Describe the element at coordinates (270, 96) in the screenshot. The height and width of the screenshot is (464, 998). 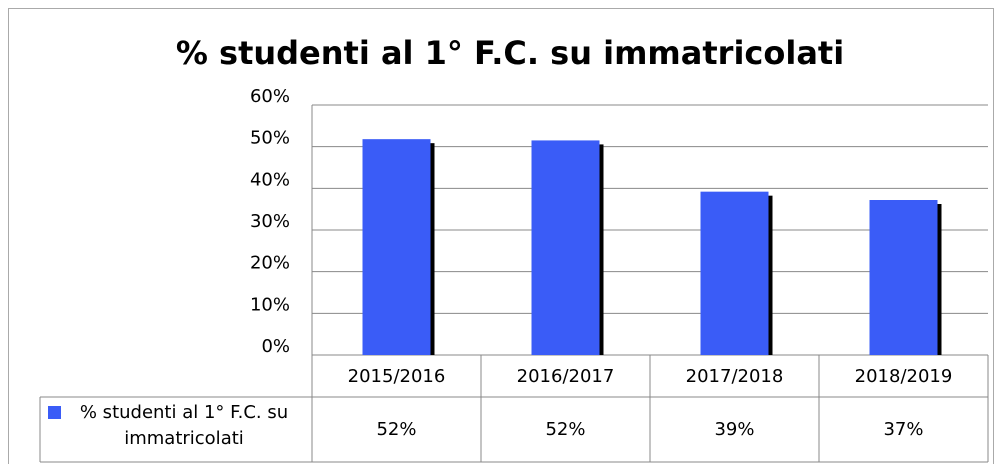
I see `y-tick-label: 60%` at that location.